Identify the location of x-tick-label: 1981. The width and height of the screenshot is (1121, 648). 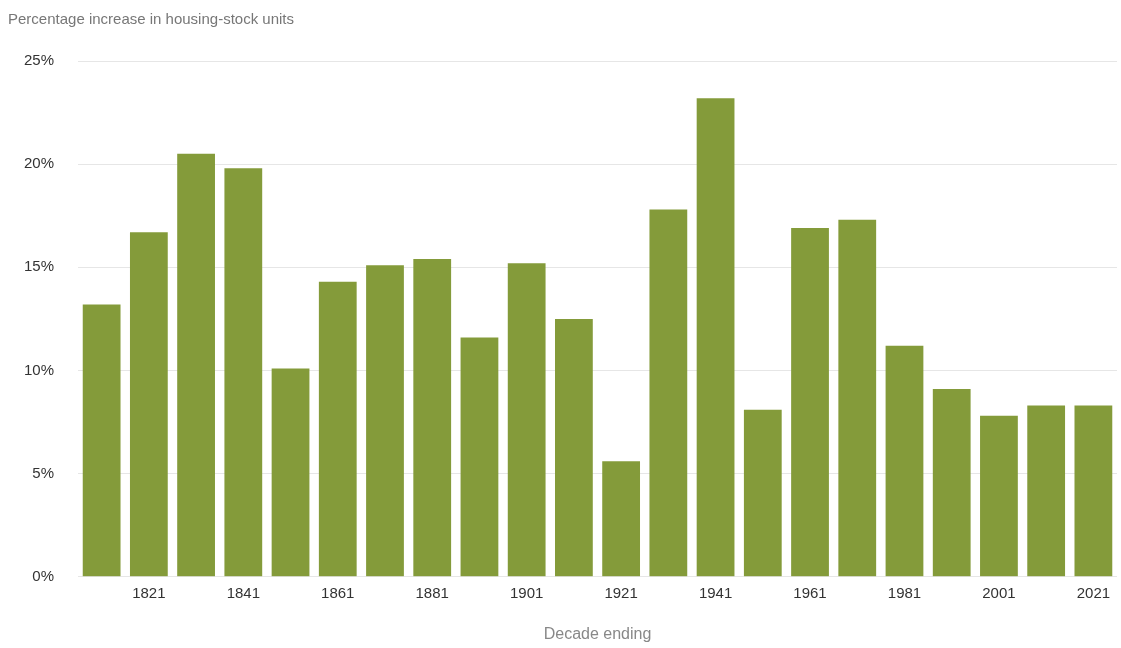
(904, 592).